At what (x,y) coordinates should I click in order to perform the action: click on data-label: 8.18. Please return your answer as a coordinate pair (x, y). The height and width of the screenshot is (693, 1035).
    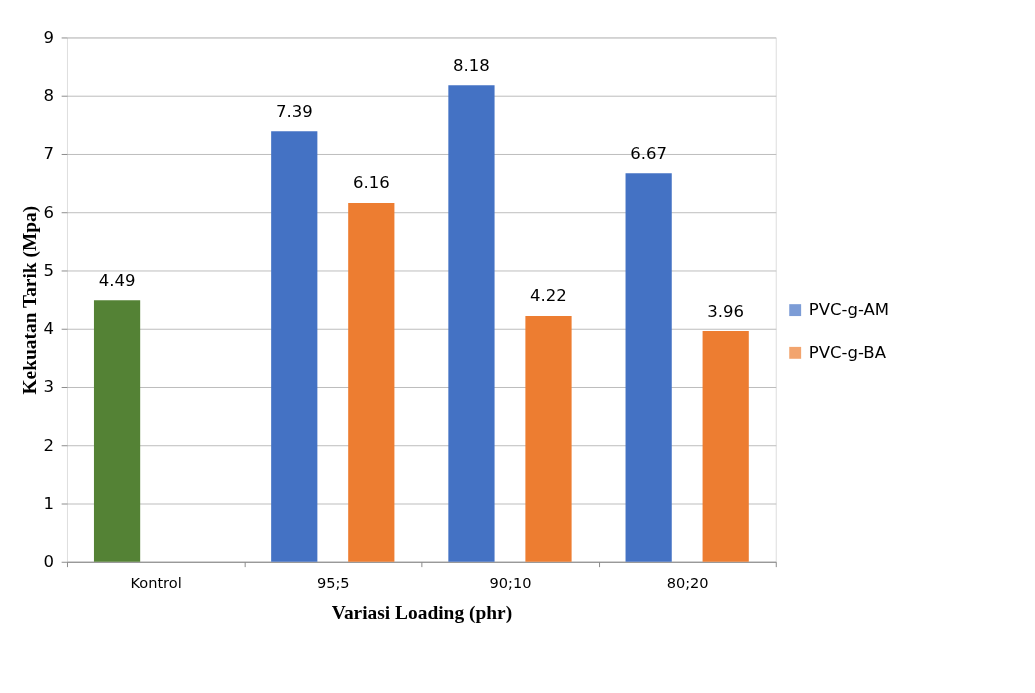
    Looking at the image, I should click on (471, 65).